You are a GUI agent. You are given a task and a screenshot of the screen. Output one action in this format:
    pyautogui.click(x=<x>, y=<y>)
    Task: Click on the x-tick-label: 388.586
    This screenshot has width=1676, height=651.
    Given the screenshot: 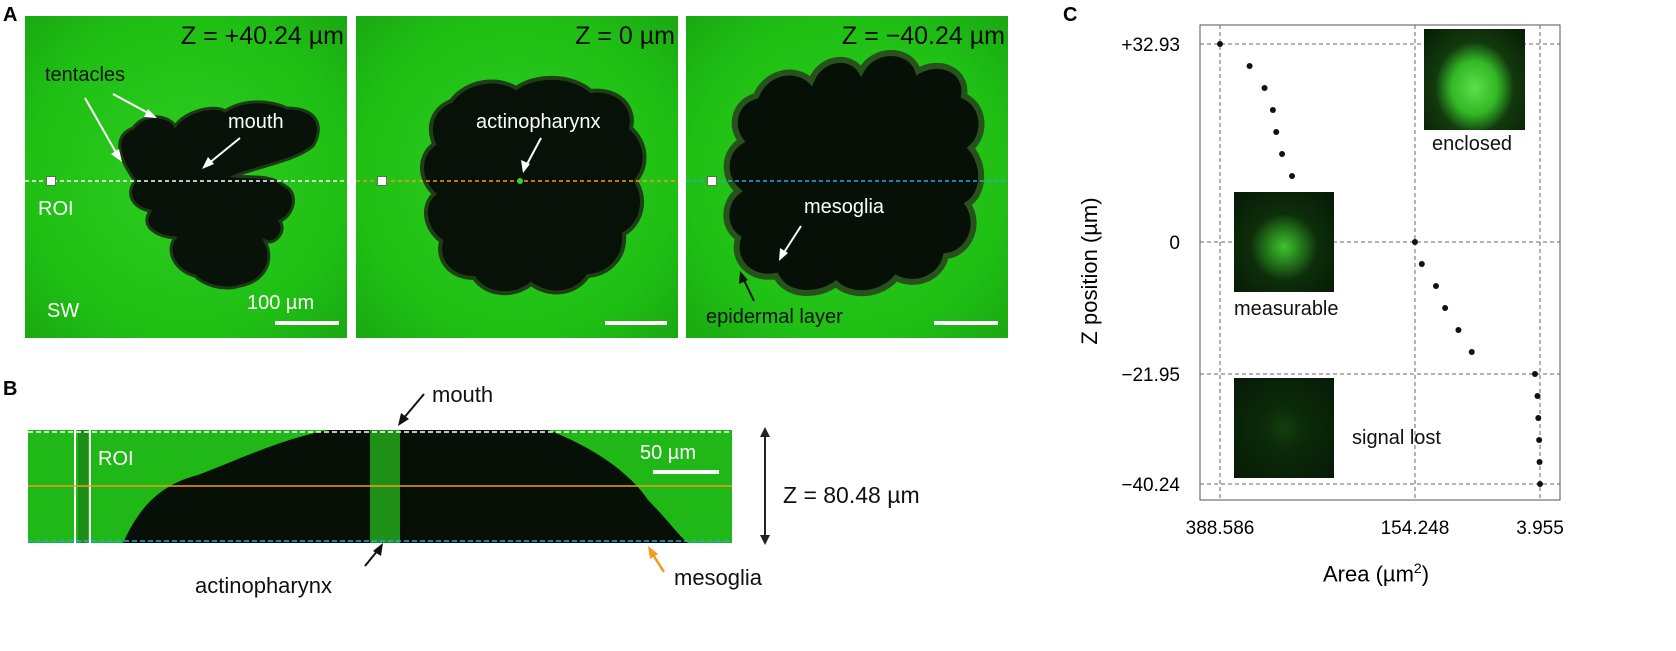 What is the action you would take?
    pyautogui.click(x=1220, y=528)
    